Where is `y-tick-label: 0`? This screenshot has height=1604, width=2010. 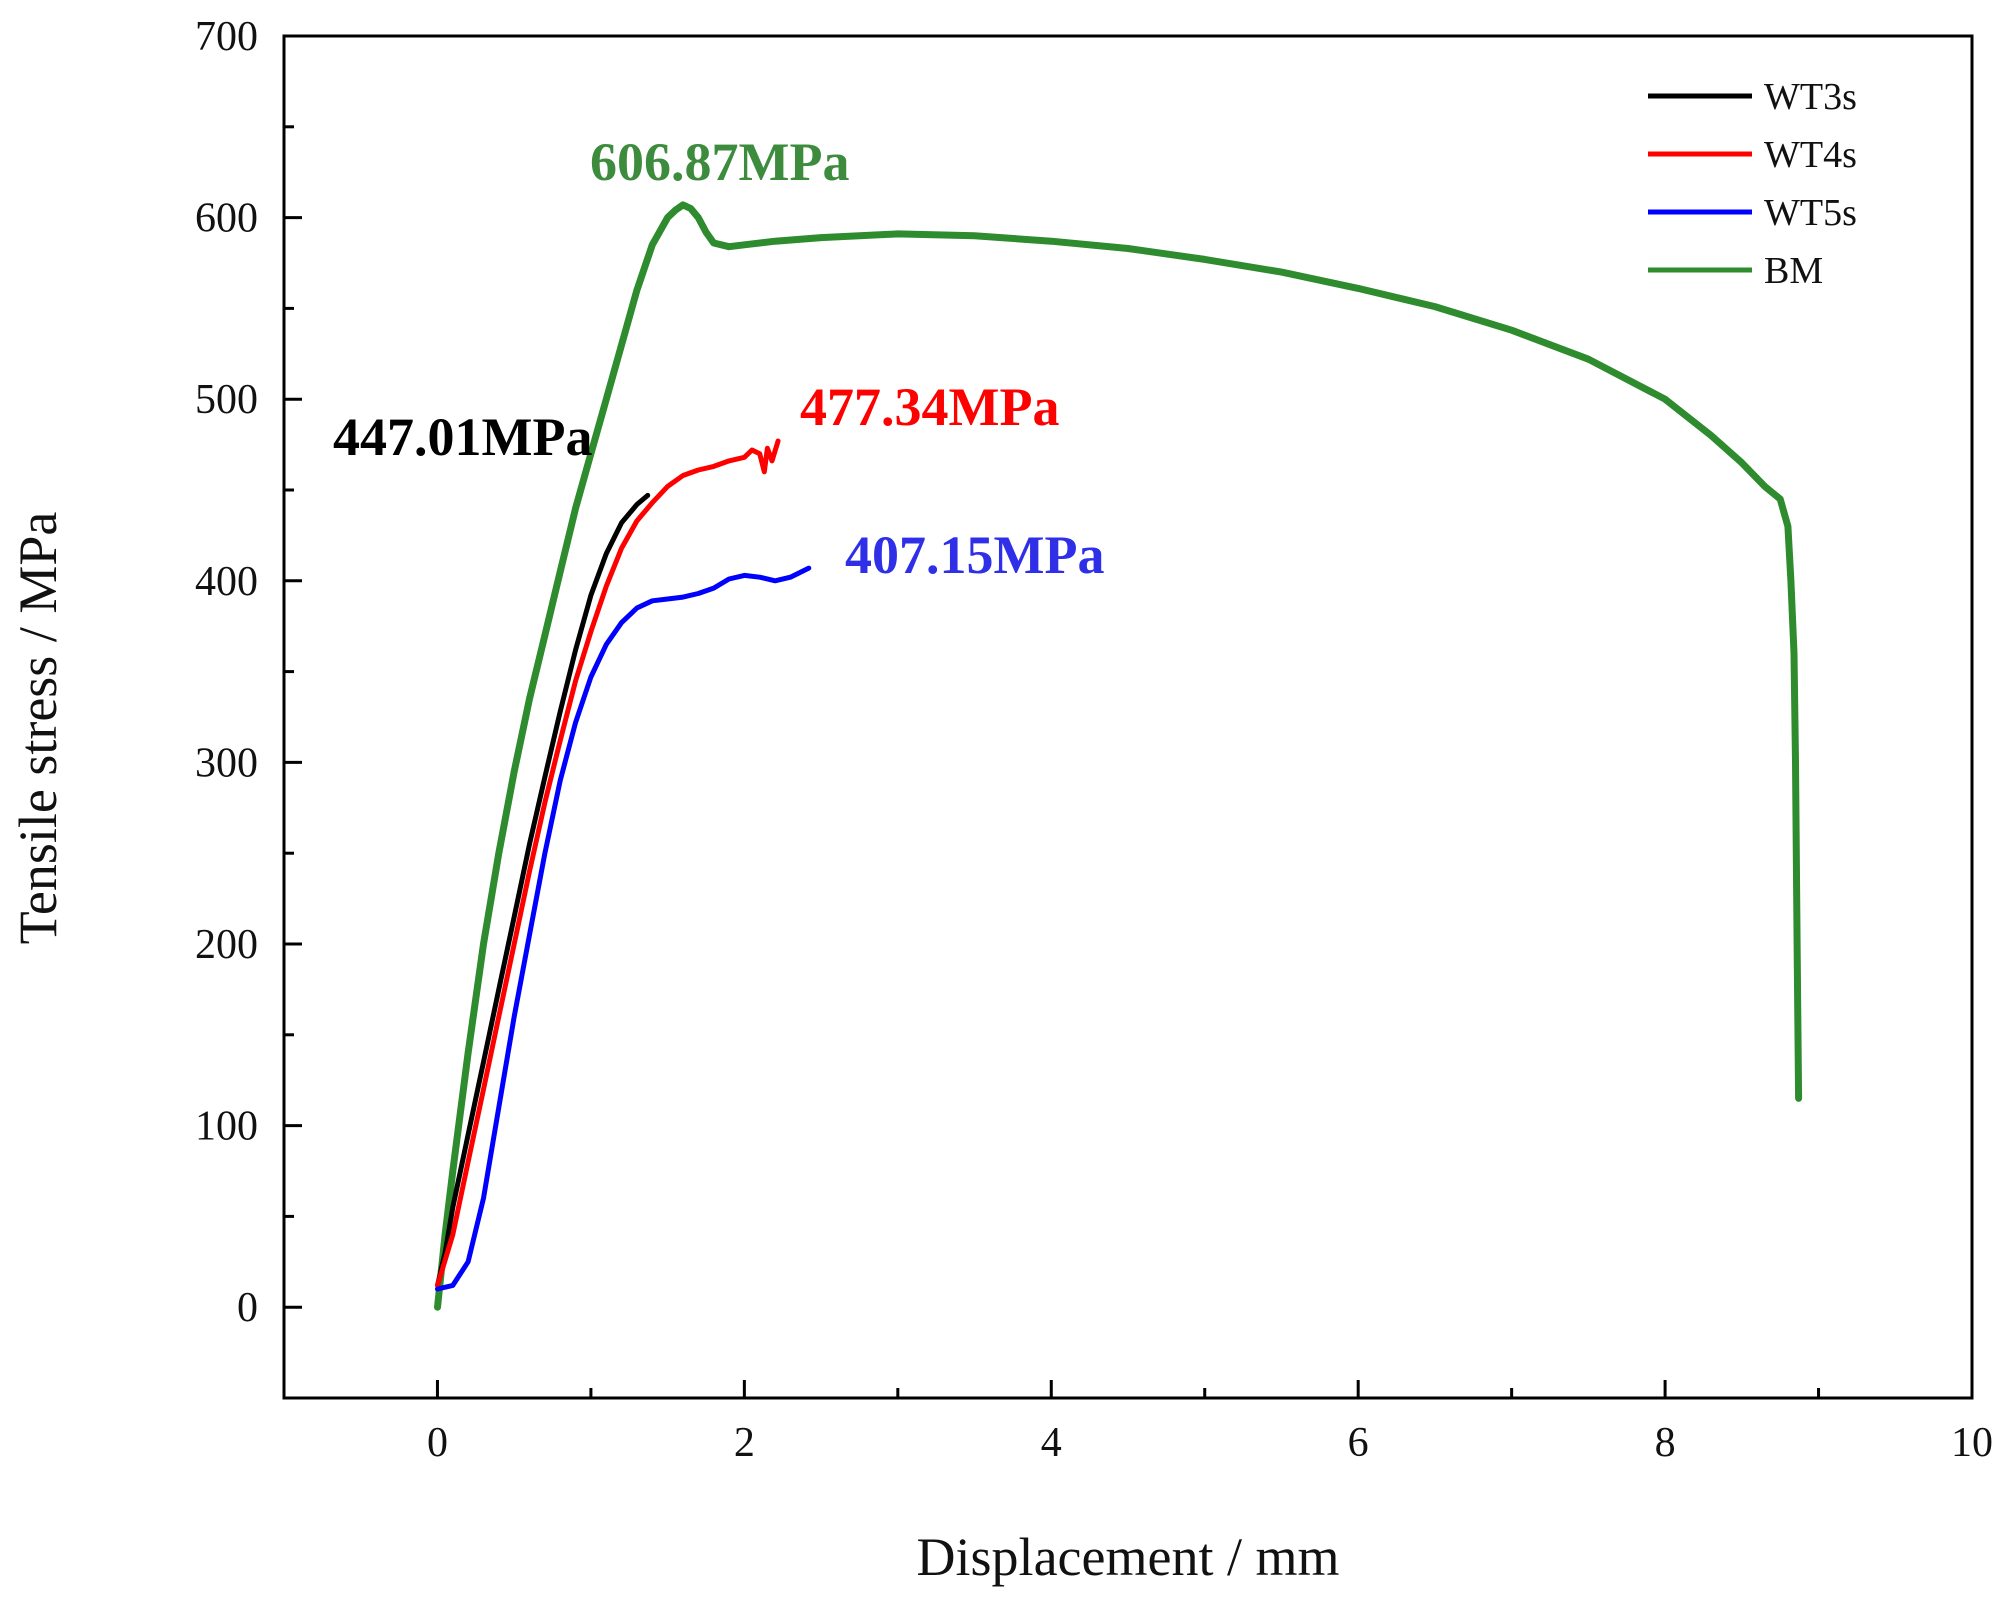 y-tick-label: 0 is located at coordinates (247, 1308).